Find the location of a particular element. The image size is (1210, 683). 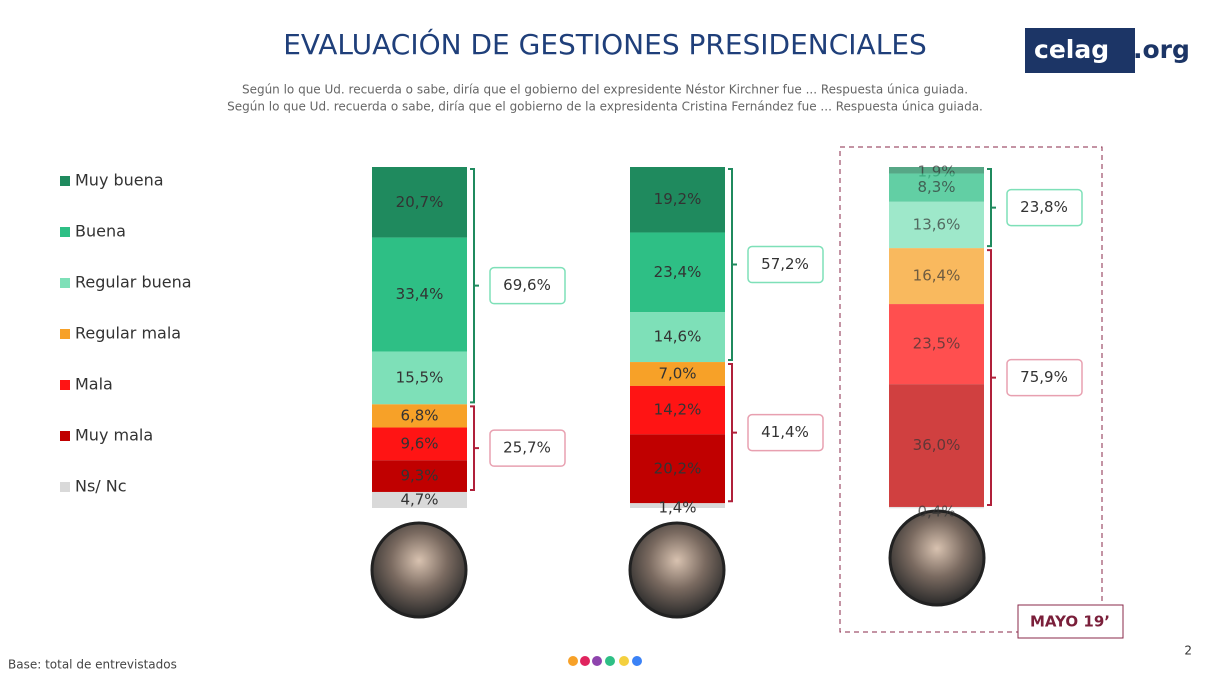

bracket-label: 75,9% is located at coordinates (1044, 377).